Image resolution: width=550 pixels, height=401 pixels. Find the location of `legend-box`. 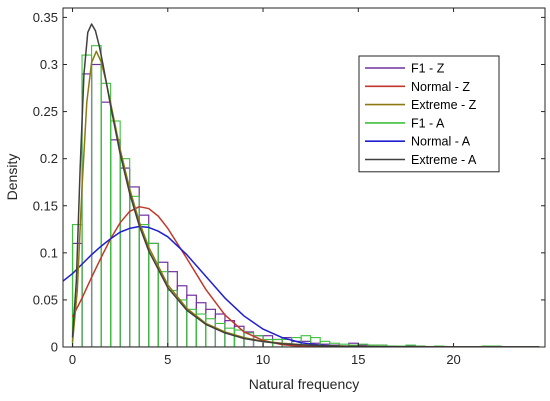

legend-box is located at coordinates (429, 114).